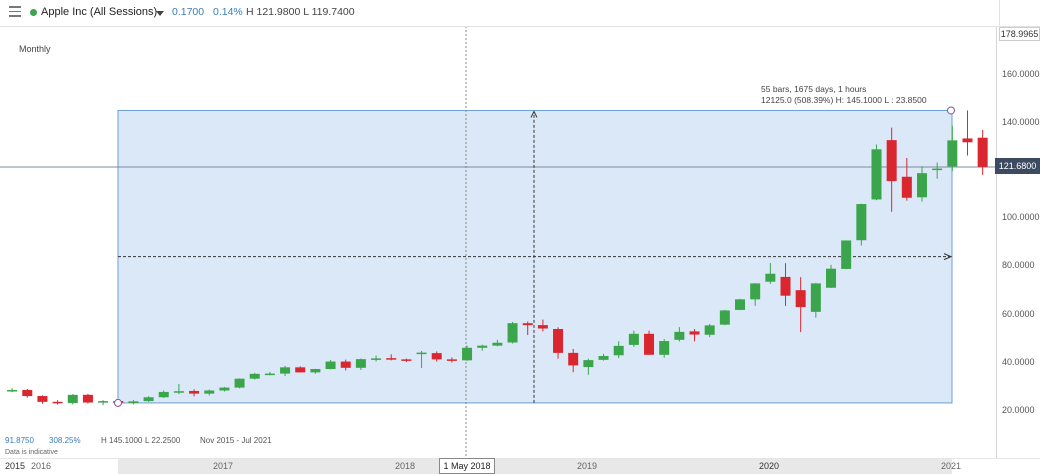 Image resolution: width=1040 pixels, height=475 pixels. I want to click on market-status-icon, so click(33, 12).